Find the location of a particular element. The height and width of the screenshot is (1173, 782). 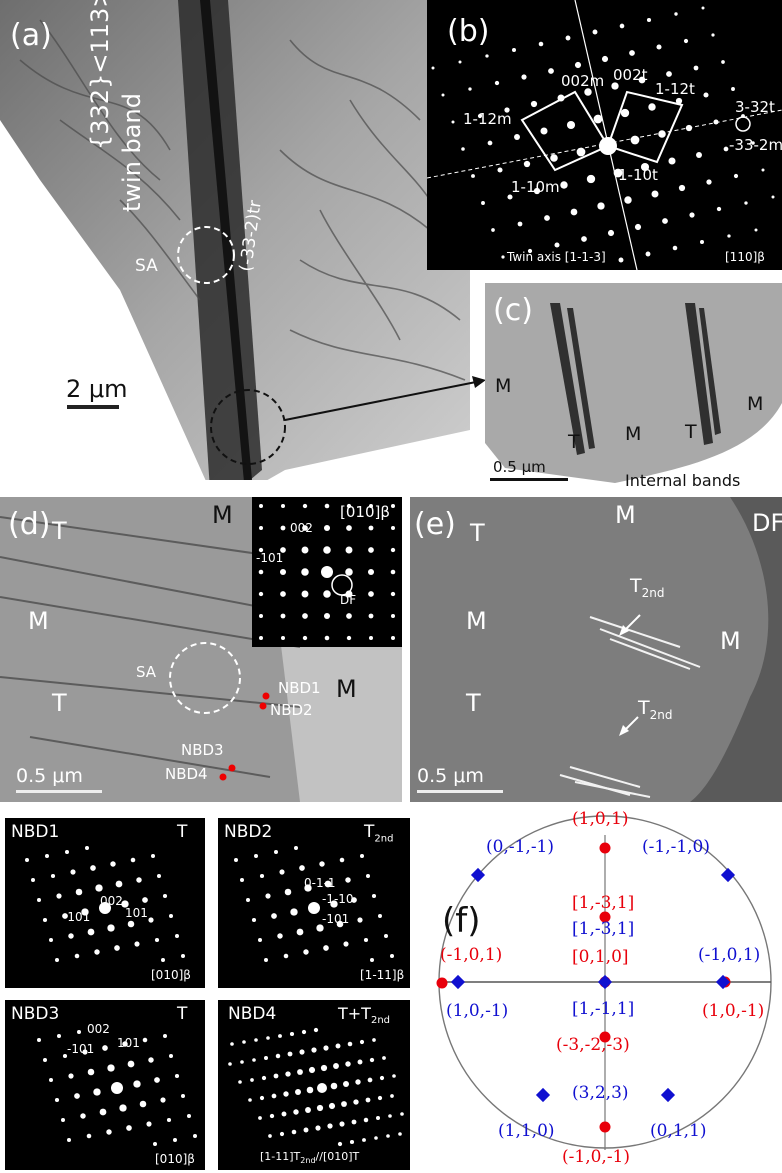

f-blue-1m31: [1,-3,1] is located at coordinates (603, 929).